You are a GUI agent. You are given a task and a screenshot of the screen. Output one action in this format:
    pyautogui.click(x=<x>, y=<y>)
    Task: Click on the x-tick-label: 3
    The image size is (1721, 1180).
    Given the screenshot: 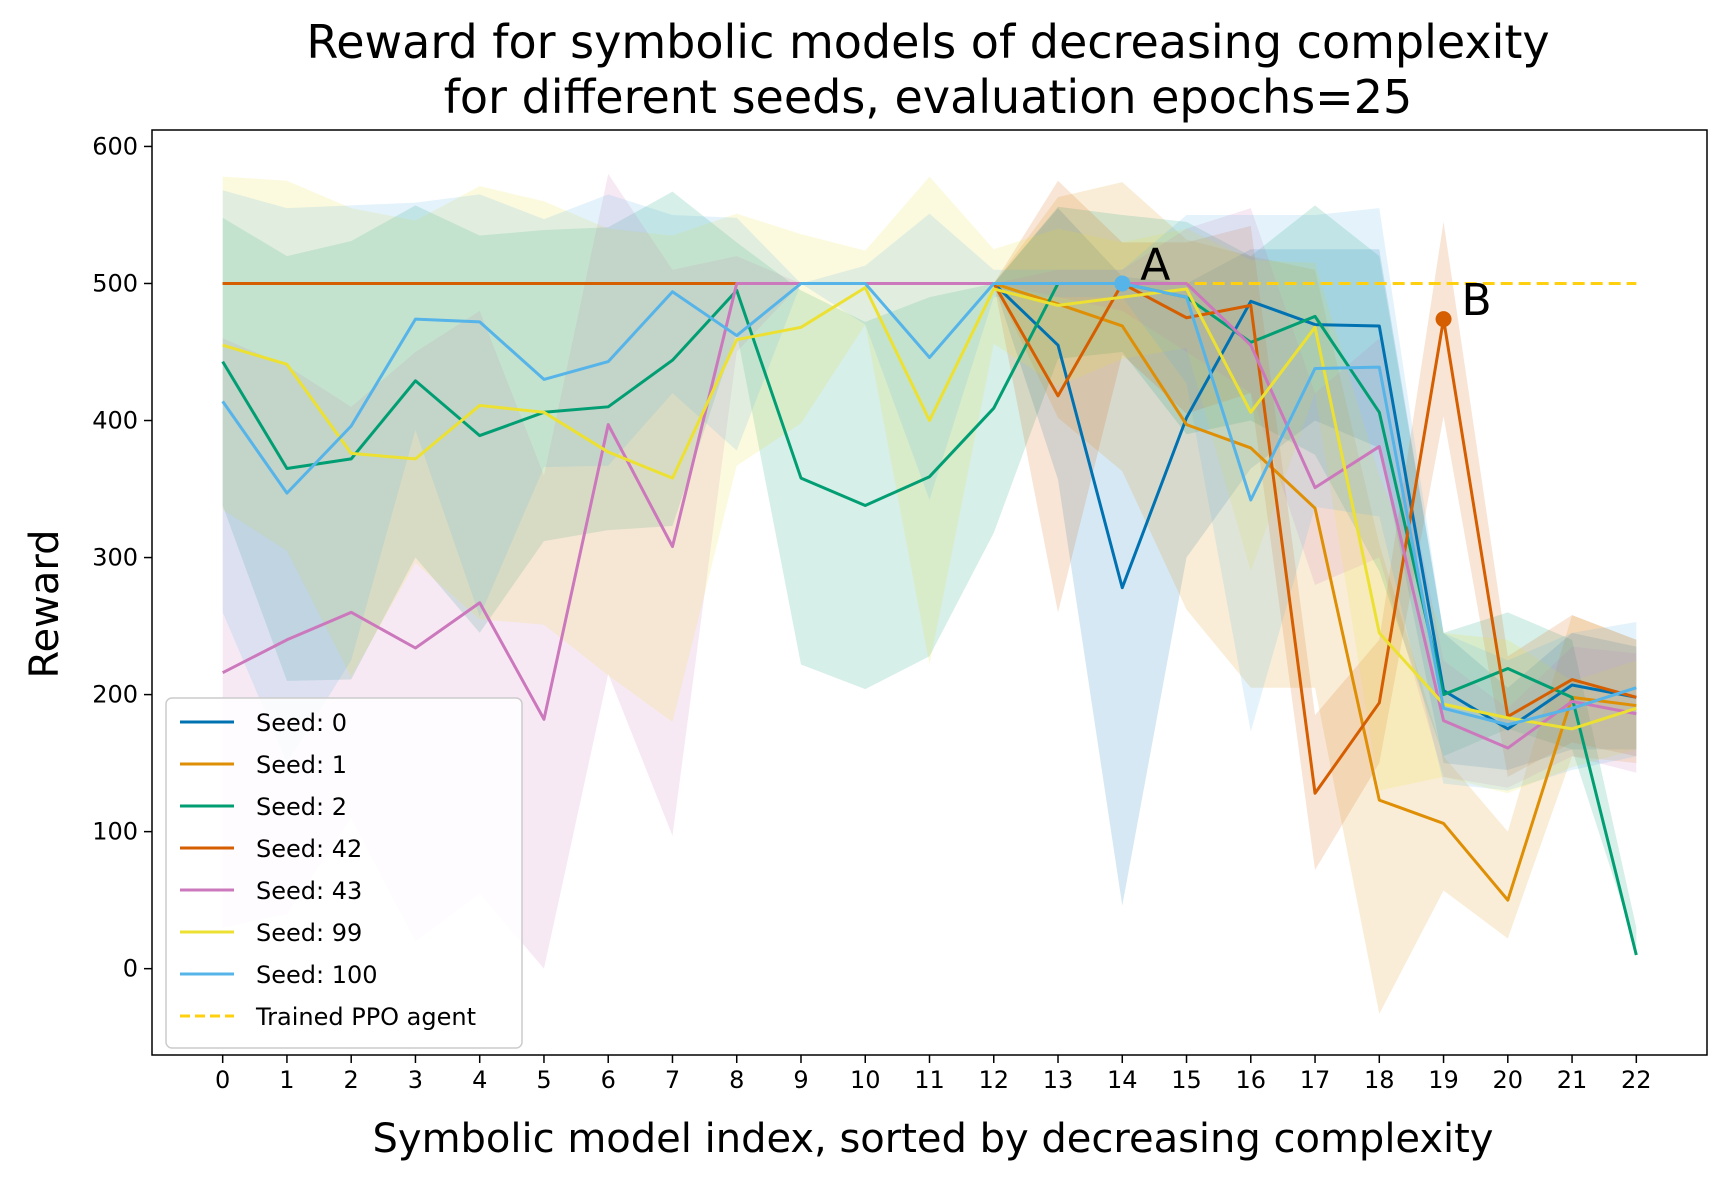 What is the action you would take?
    pyautogui.click(x=415, y=1080)
    